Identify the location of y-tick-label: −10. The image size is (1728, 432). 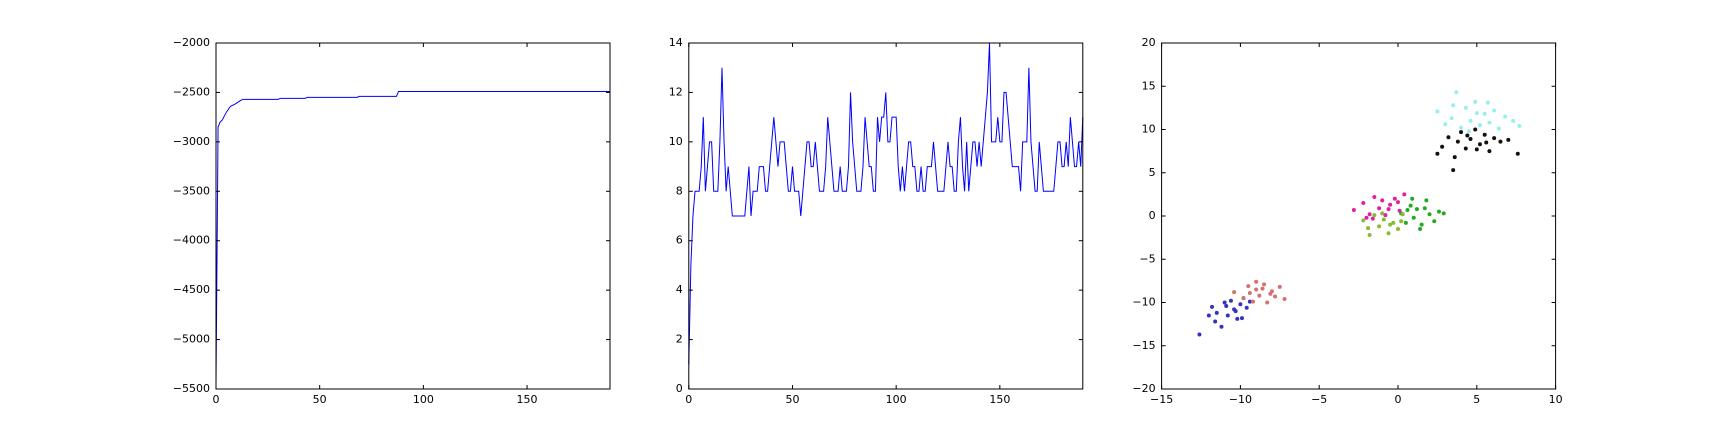
(1143, 302).